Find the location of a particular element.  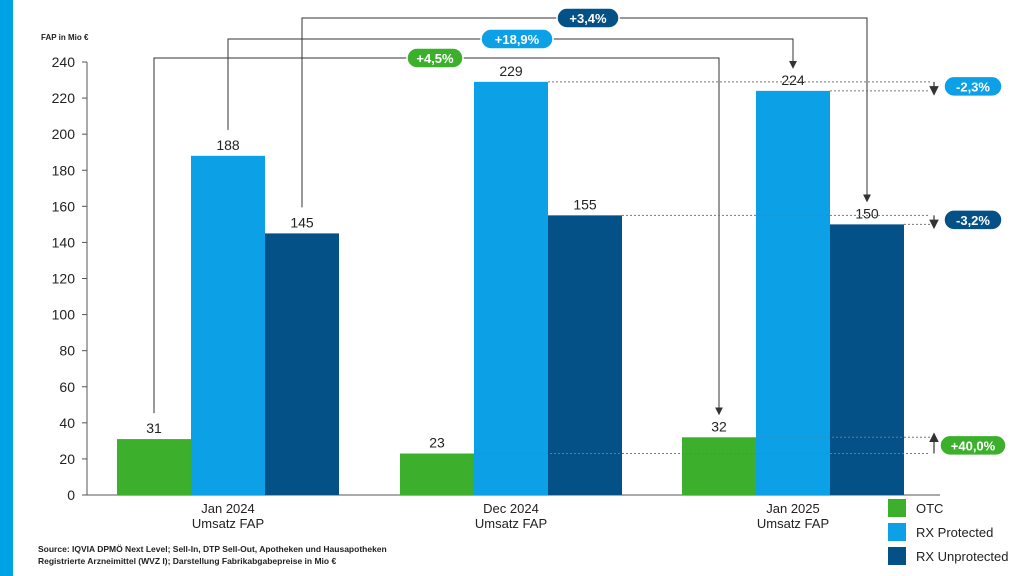

data-label: 155 is located at coordinates (585, 204).